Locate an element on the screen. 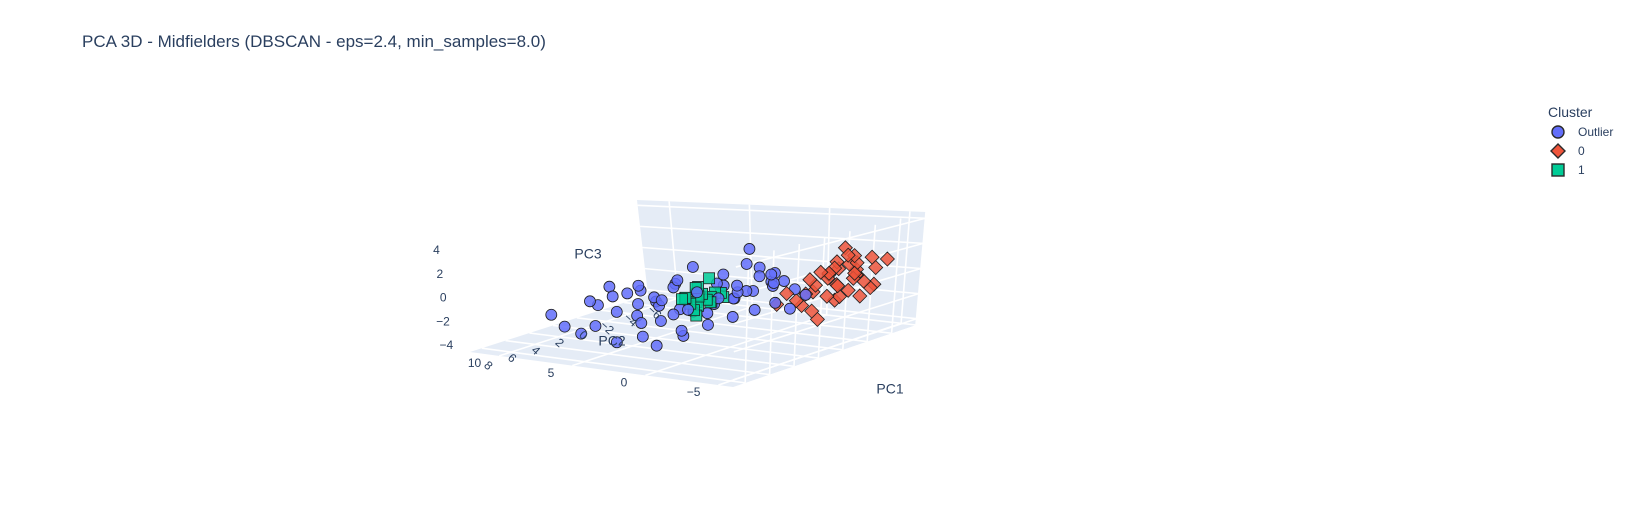 Image resolution: width=1640 pixels, height=525 pixels. z-axis-title: PC3 is located at coordinates (587, 254).